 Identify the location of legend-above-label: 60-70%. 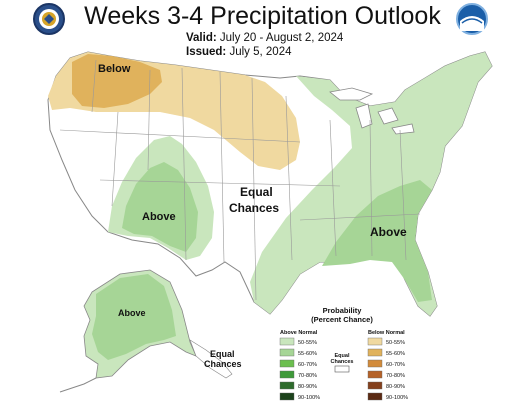
(307, 365).